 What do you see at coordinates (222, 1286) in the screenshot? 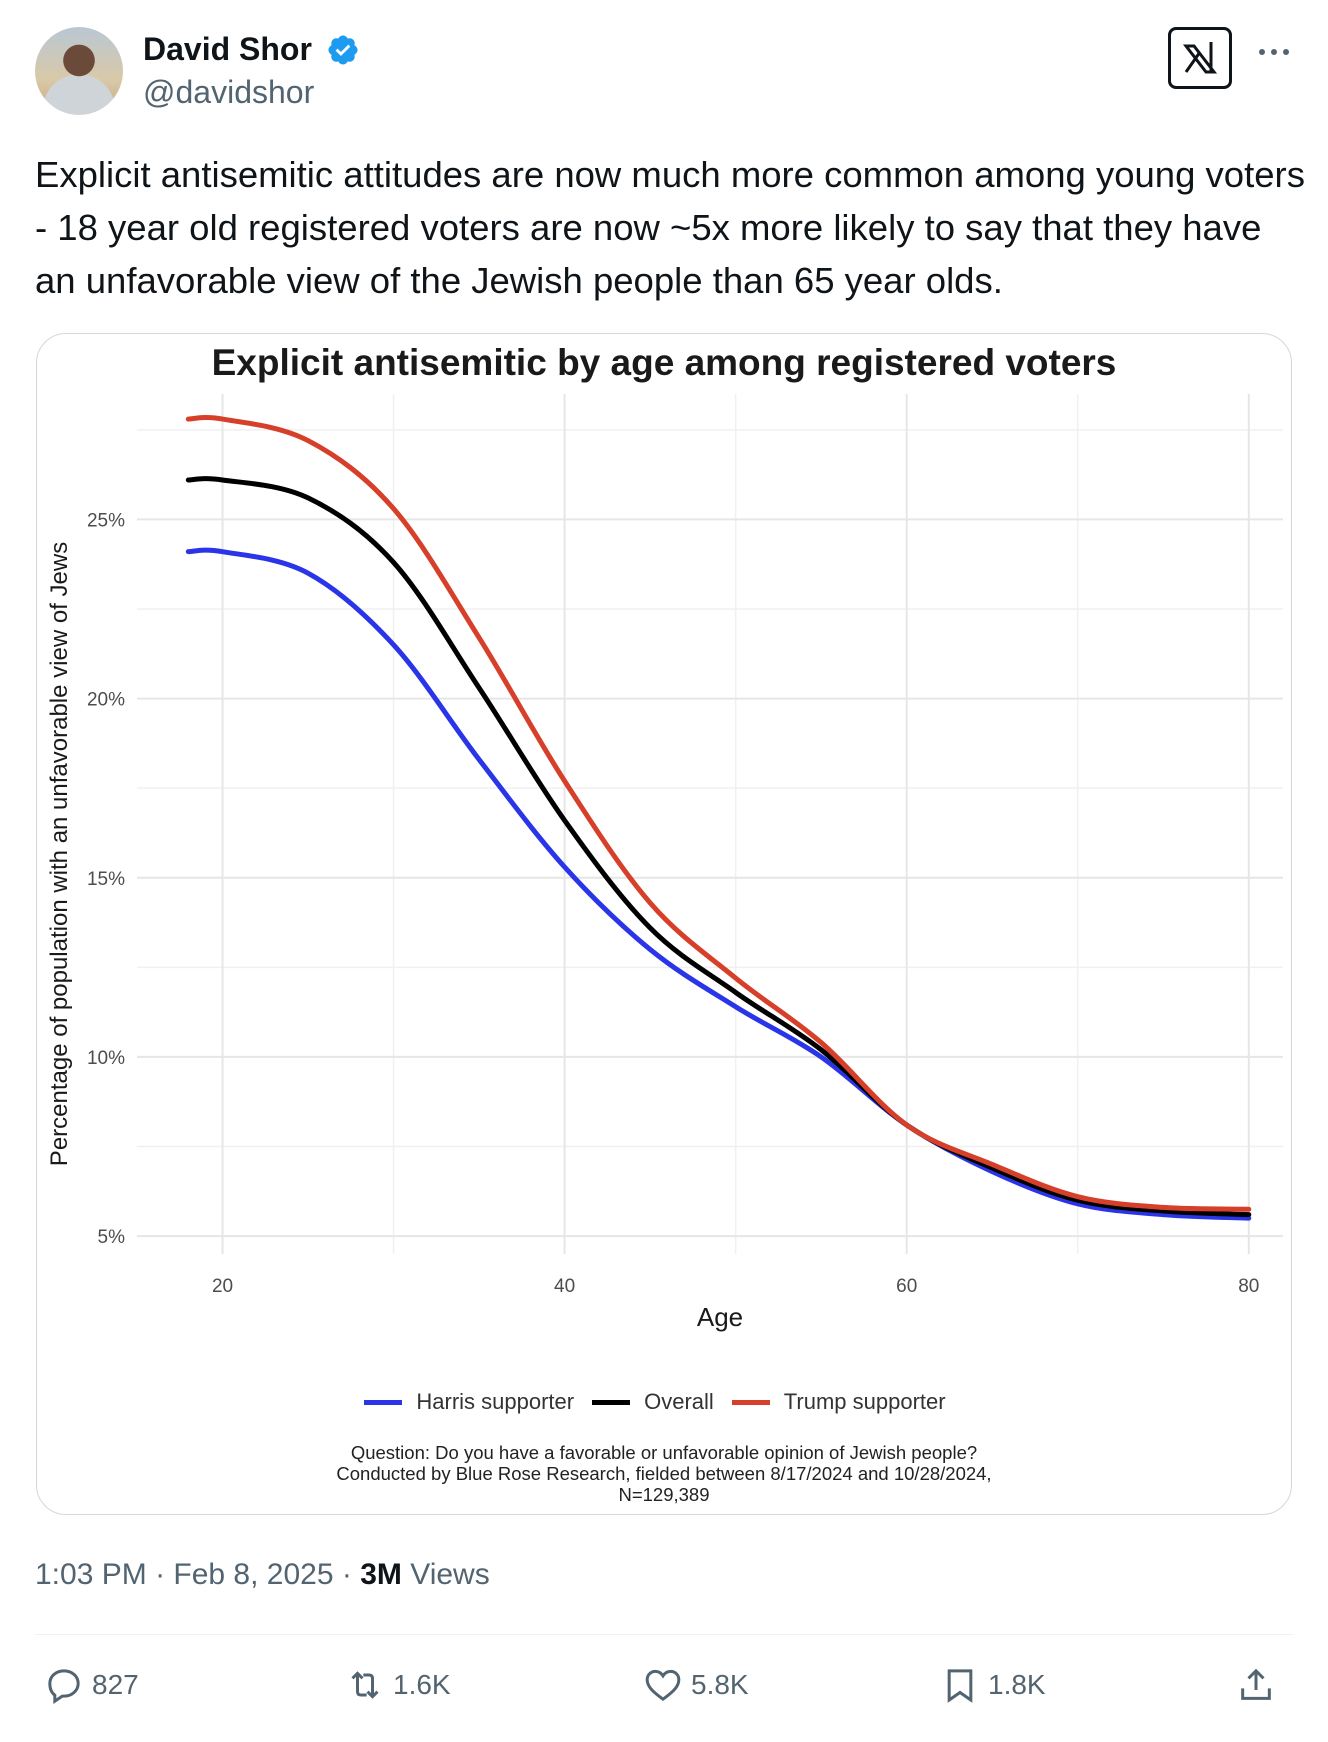
I see `x-tick-label: 20` at bounding box center [222, 1286].